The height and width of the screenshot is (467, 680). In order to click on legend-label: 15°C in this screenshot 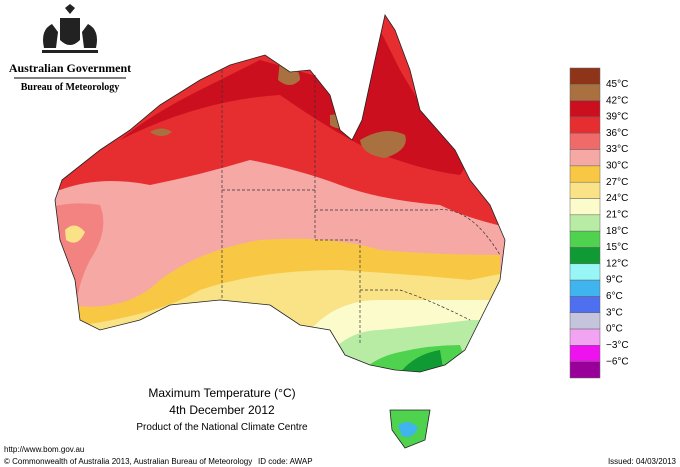, I will do `click(617, 247)`.